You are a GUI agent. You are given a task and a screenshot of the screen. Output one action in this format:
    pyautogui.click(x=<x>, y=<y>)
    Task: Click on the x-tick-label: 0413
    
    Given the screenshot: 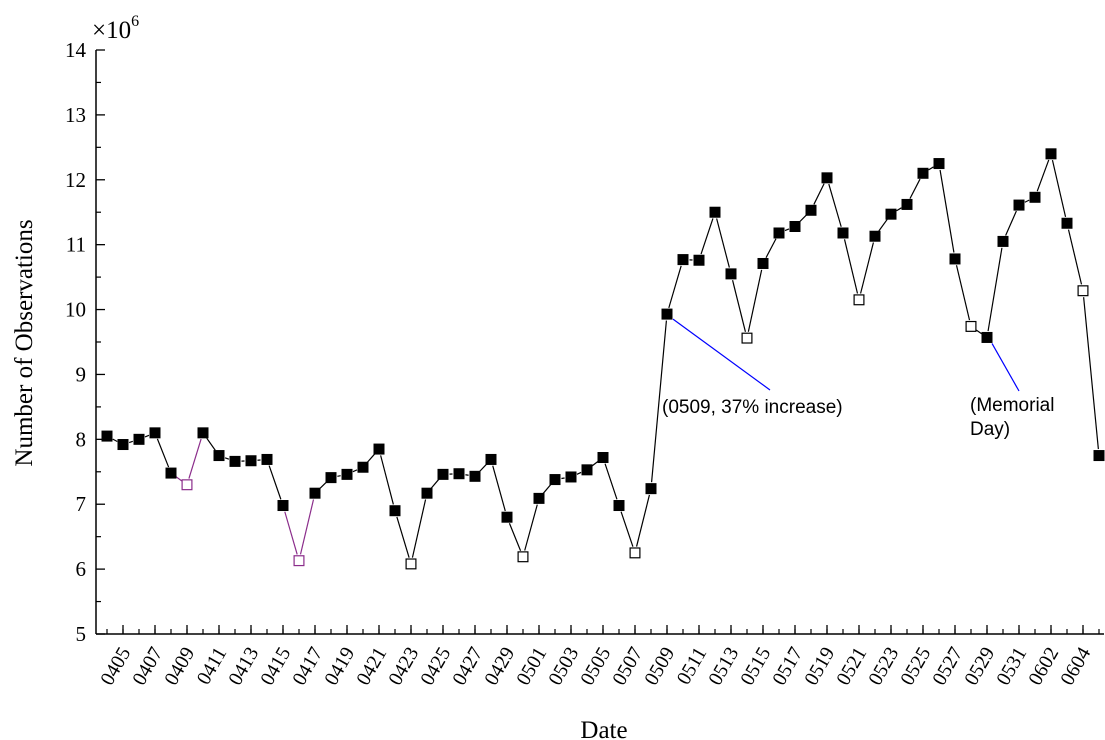 What is the action you would take?
    pyautogui.click(x=243, y=667)
    